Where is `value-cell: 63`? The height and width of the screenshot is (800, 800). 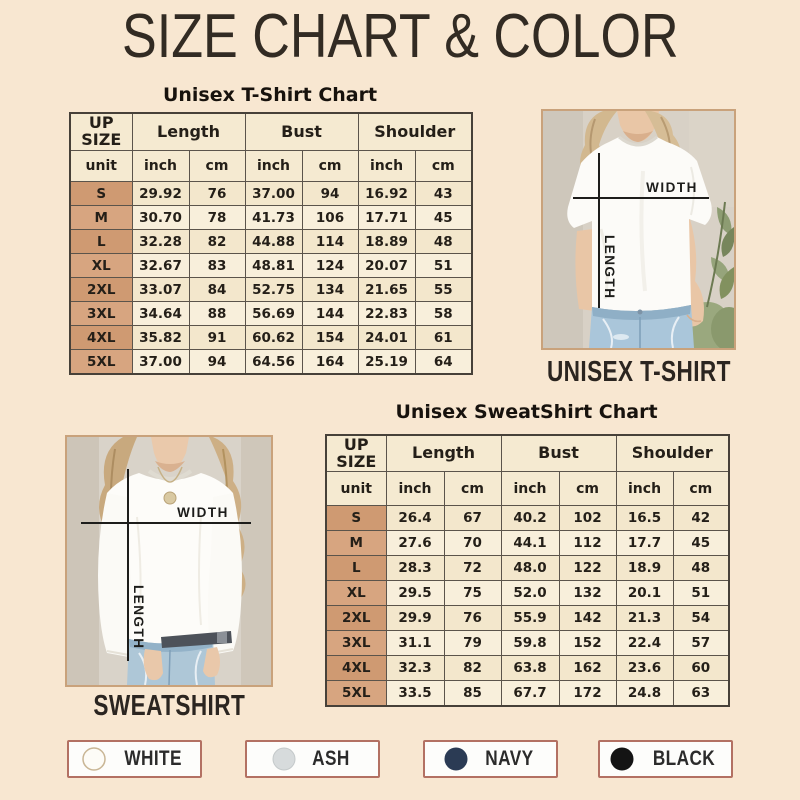 value-cell: 63 is located at coordinates (701, 693).